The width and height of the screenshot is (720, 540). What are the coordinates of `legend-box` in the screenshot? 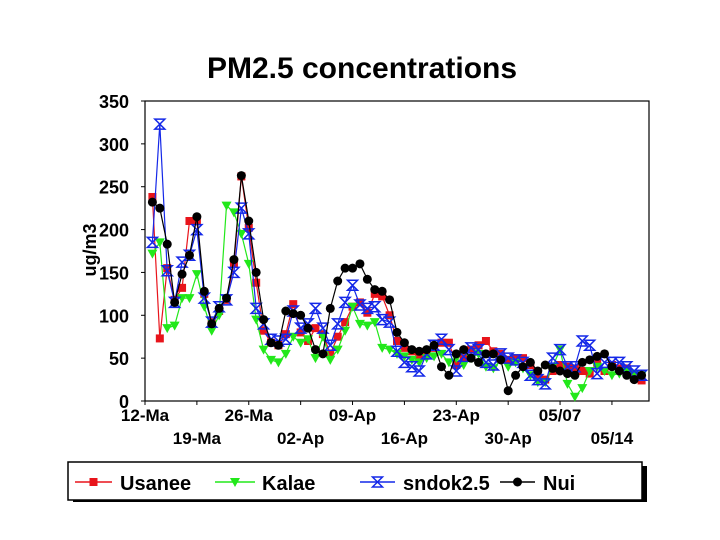 It's located at (355, 481).